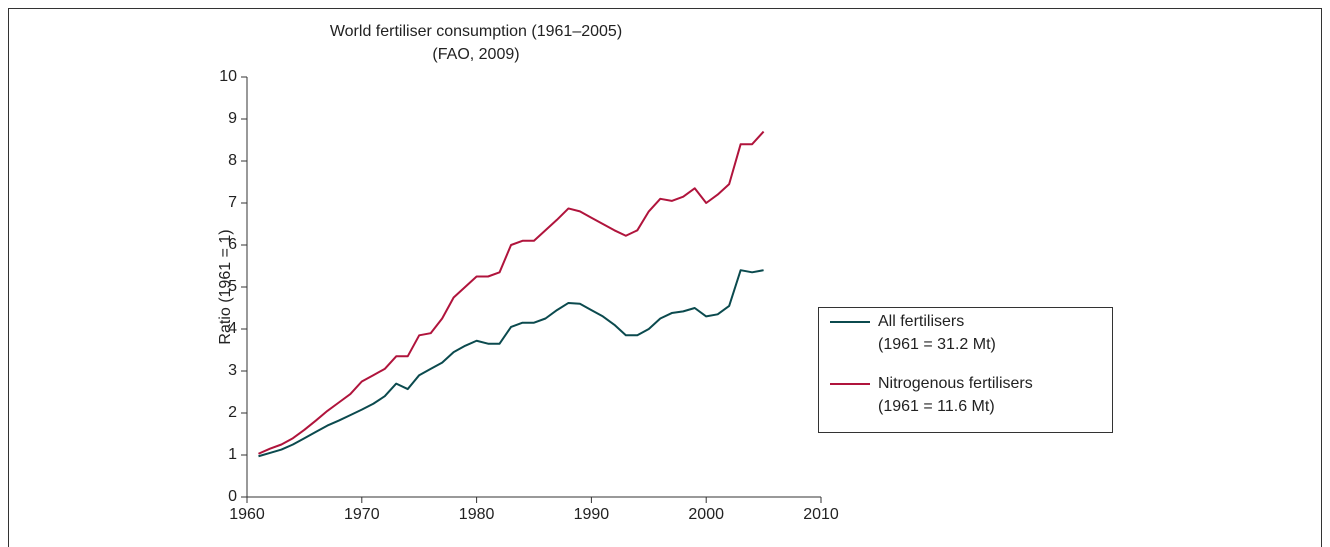  I want to click on x-tick-label: 1990, so click(592, 514).